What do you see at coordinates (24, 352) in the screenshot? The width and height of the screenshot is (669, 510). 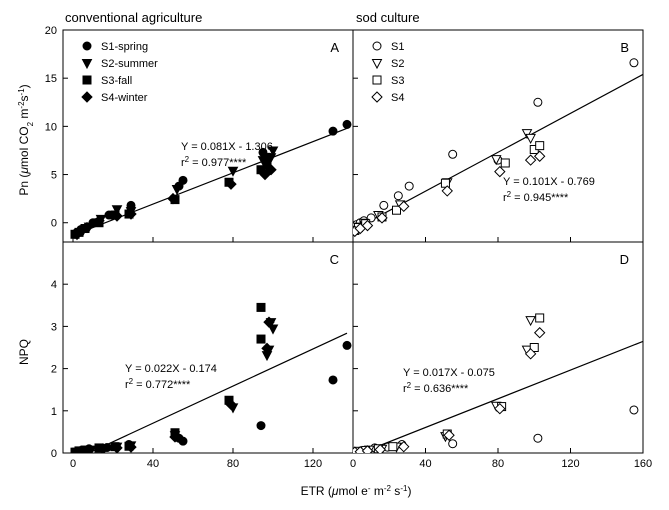 I see `y-axis-label-npq: NPQ` at bounding box center [24, 352].